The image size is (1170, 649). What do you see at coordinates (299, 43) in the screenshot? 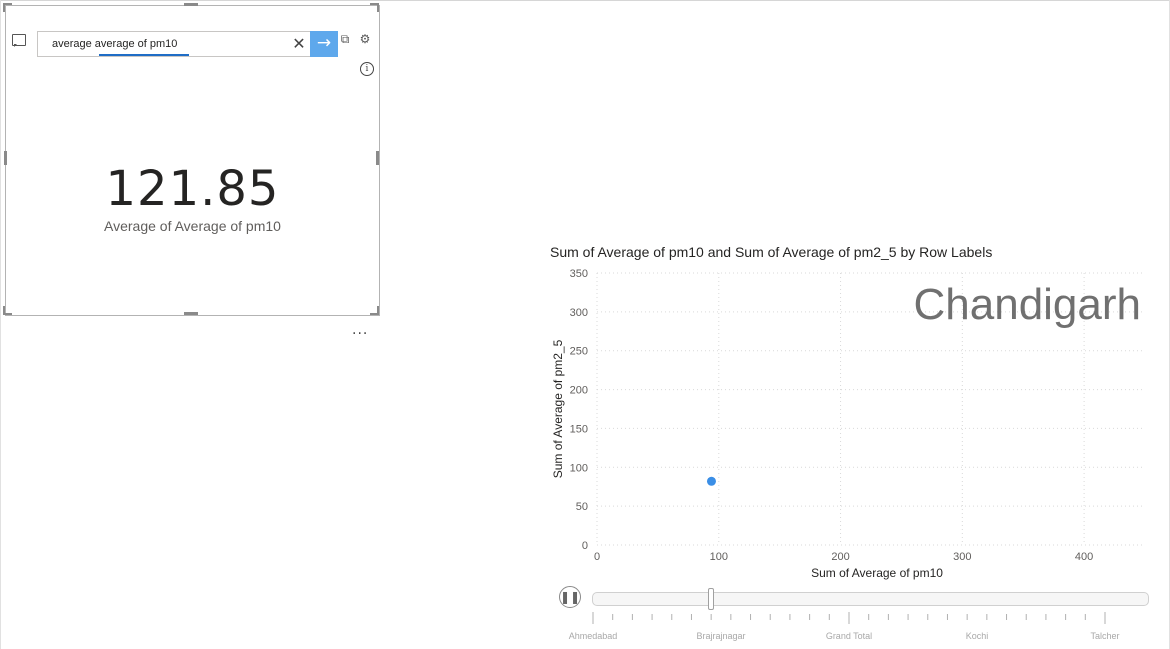
I see `close-icon: ✕` at bounding box center [299, 43].